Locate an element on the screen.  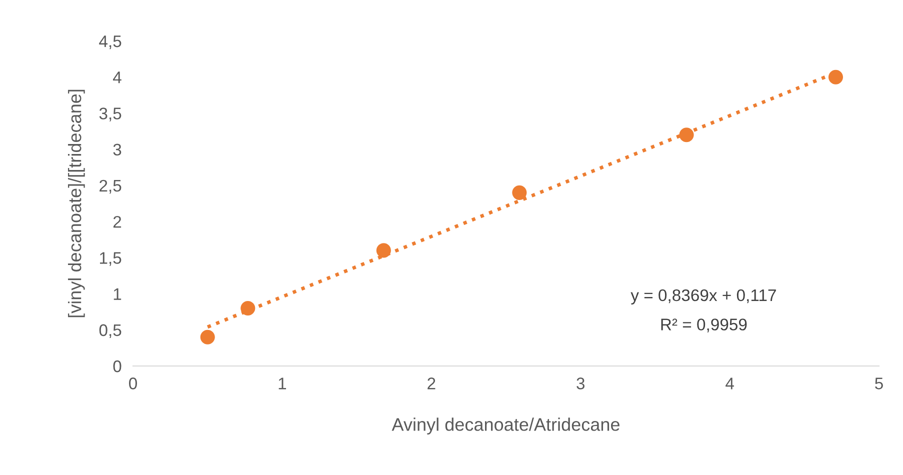
y-tick-label: 2 is located at coordinates (117, 222).